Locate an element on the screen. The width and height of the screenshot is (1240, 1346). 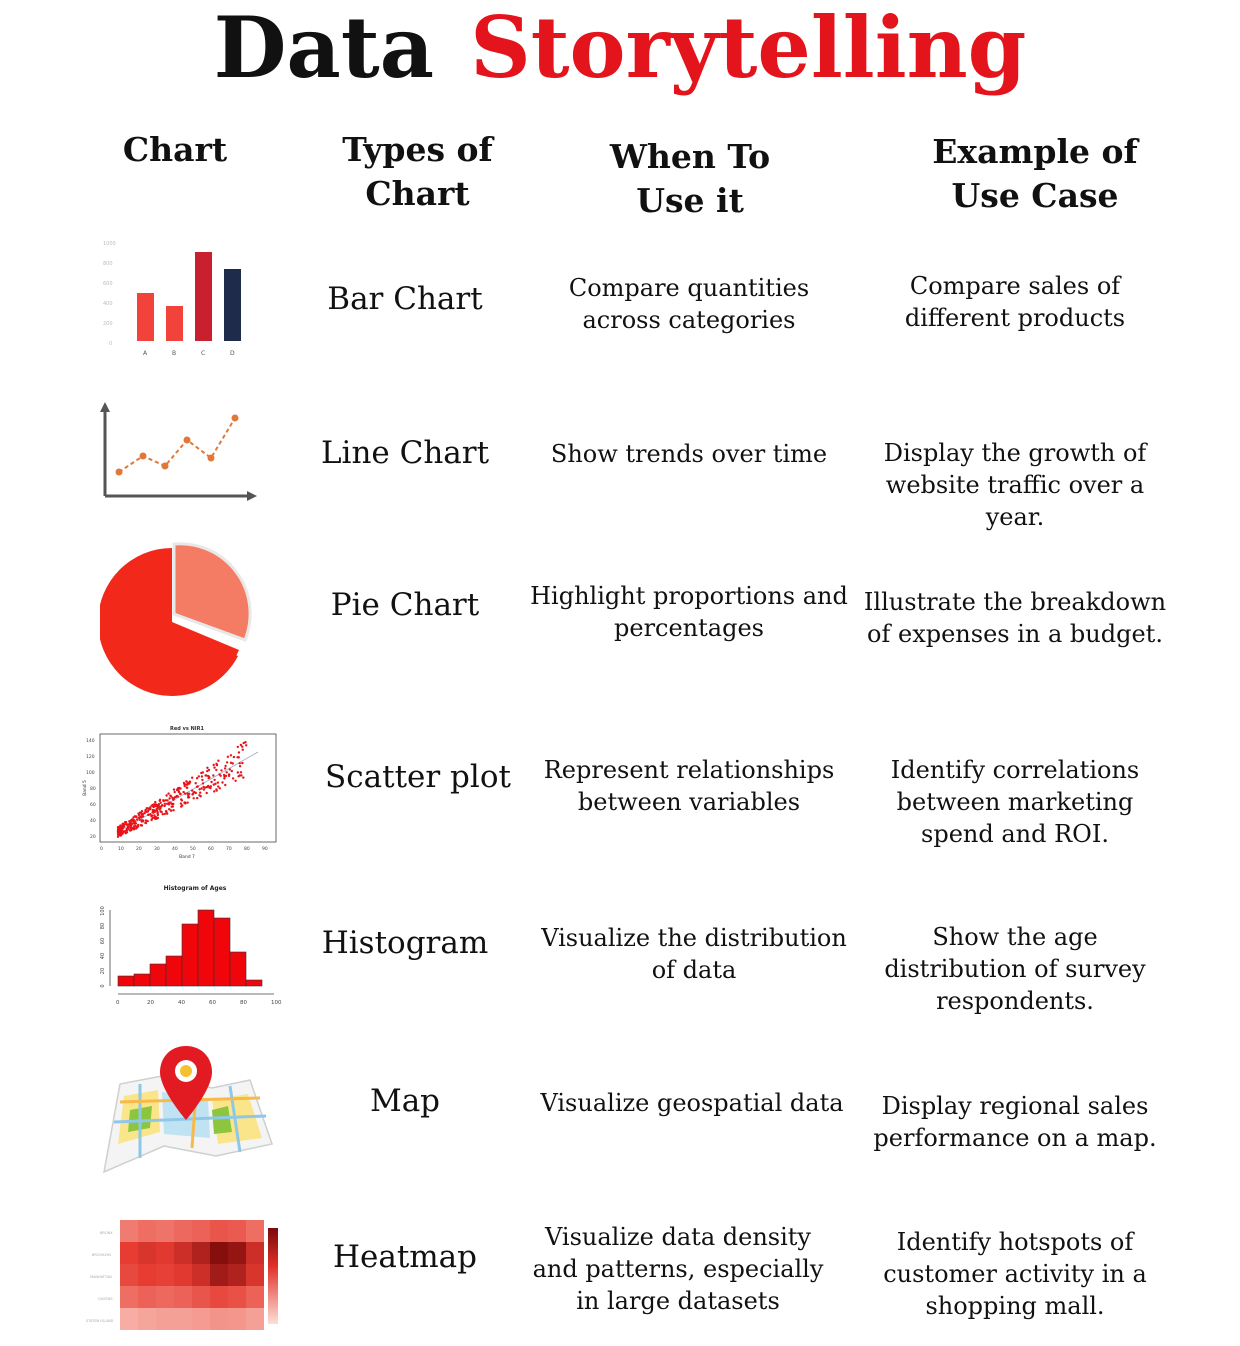
svg-text: 80 is located at coordinates (247, 849).